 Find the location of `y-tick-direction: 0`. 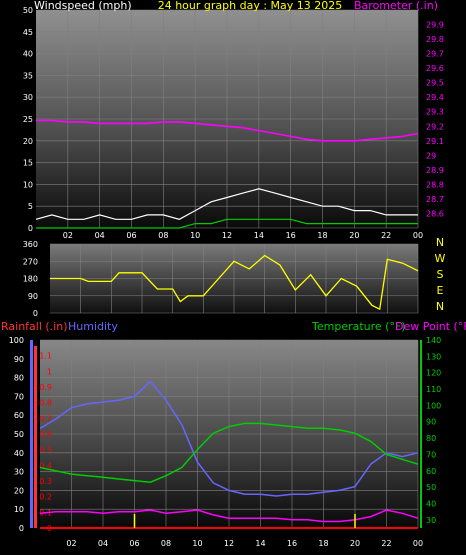

y-tick-direction: 0 is located at coordinates (35, 313).